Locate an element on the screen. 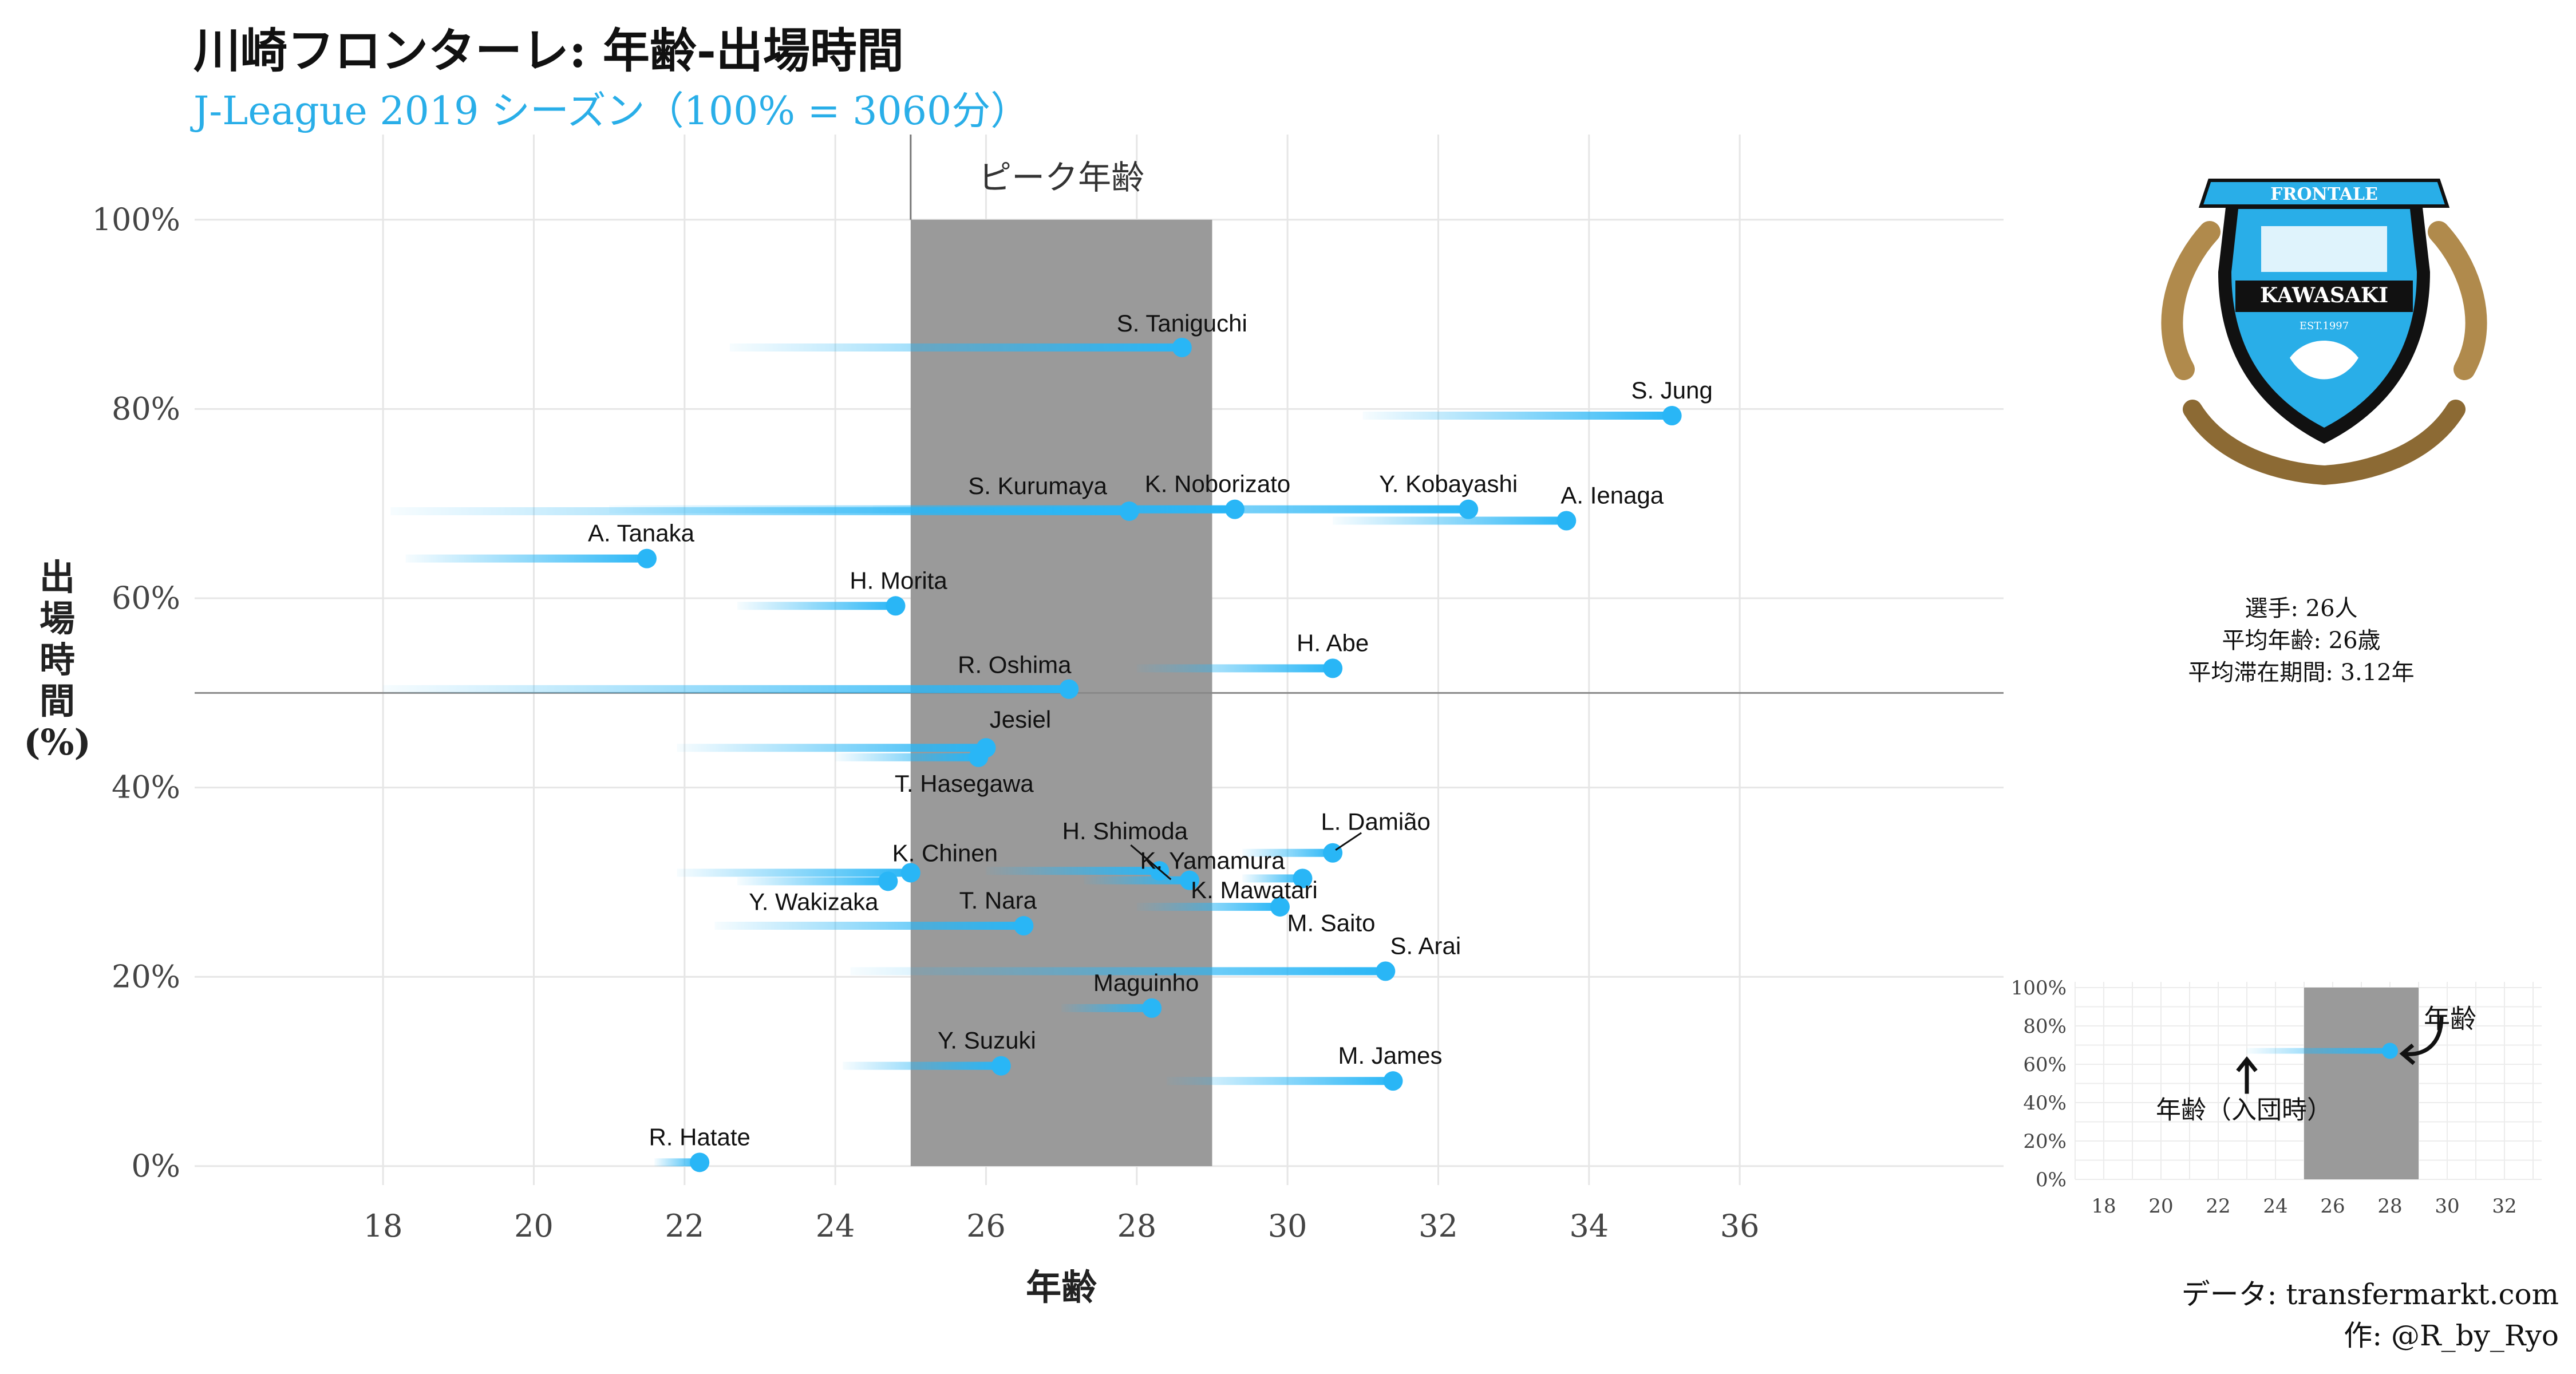  legend-y-tick: 40% is located at coordinates (2045, 1103).